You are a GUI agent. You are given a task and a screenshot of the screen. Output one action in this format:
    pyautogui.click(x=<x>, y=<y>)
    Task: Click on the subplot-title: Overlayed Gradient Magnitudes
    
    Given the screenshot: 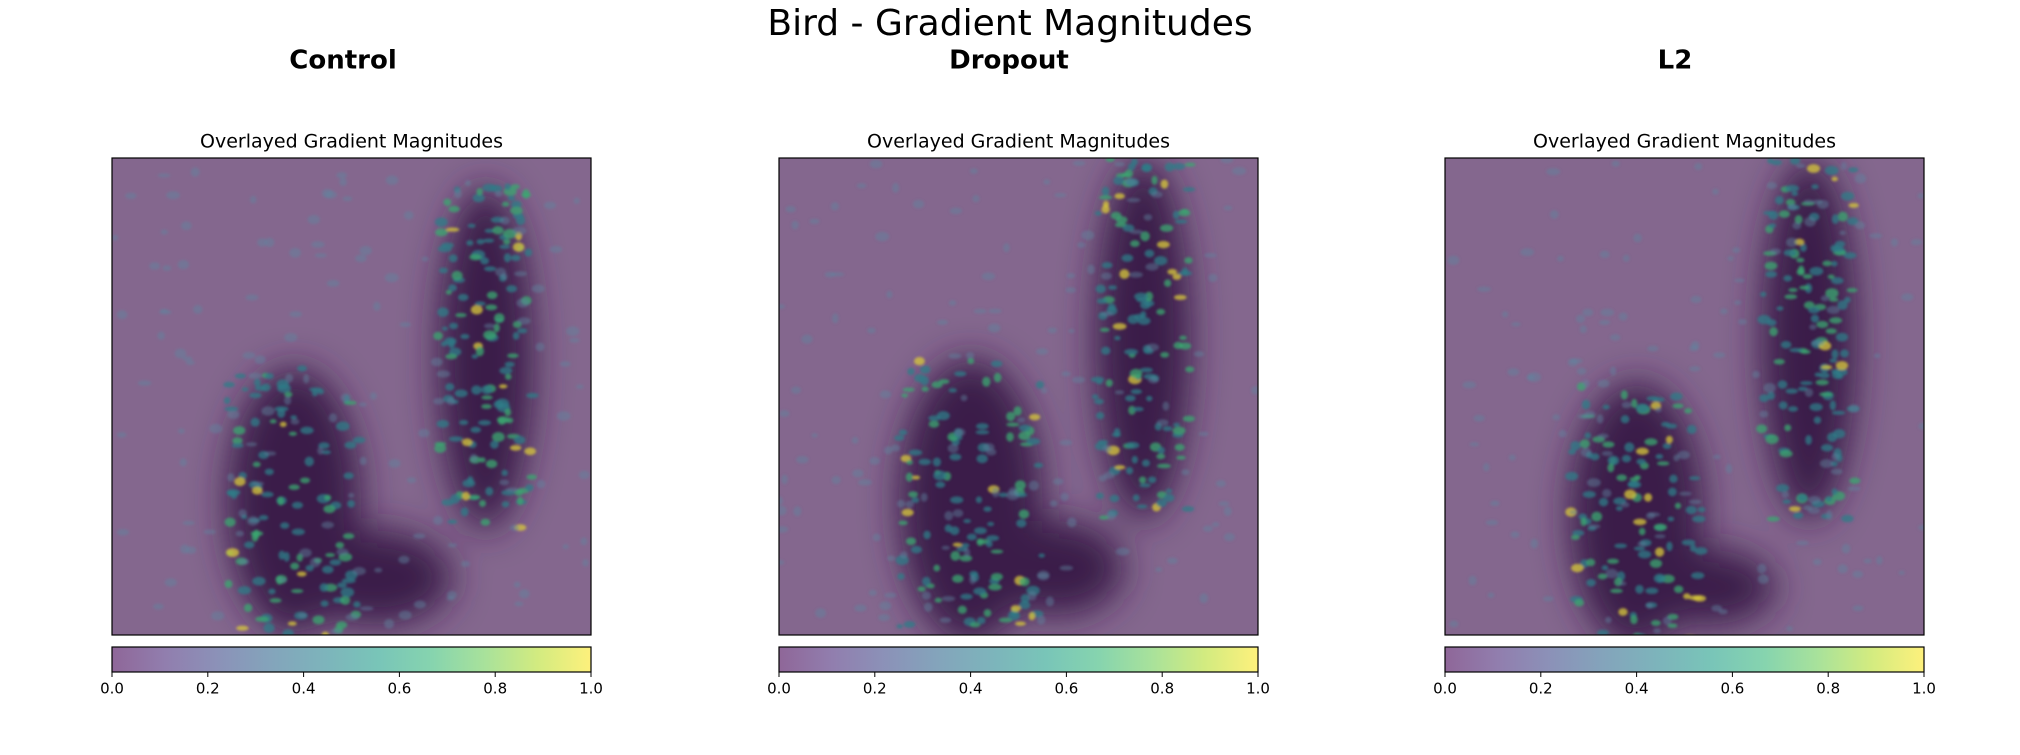 What is the action you would take?
    pyautogui.click(x=351, y=142)
    